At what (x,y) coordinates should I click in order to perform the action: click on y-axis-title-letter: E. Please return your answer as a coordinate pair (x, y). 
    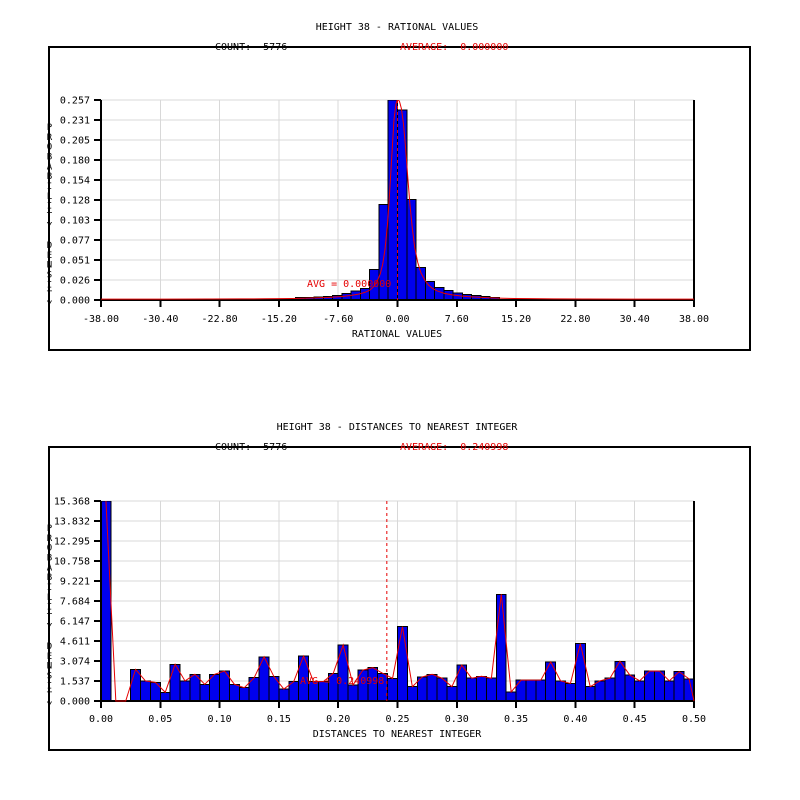
    Looking at the image, I should click on (49, 256).